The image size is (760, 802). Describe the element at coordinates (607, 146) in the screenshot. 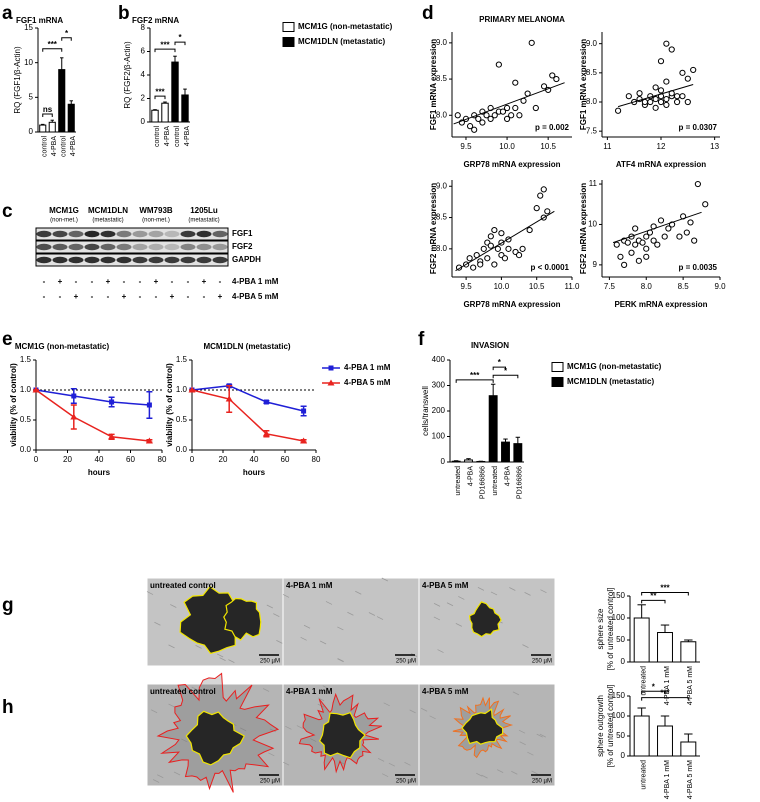

I see `x-tick-label: 11` at that location.